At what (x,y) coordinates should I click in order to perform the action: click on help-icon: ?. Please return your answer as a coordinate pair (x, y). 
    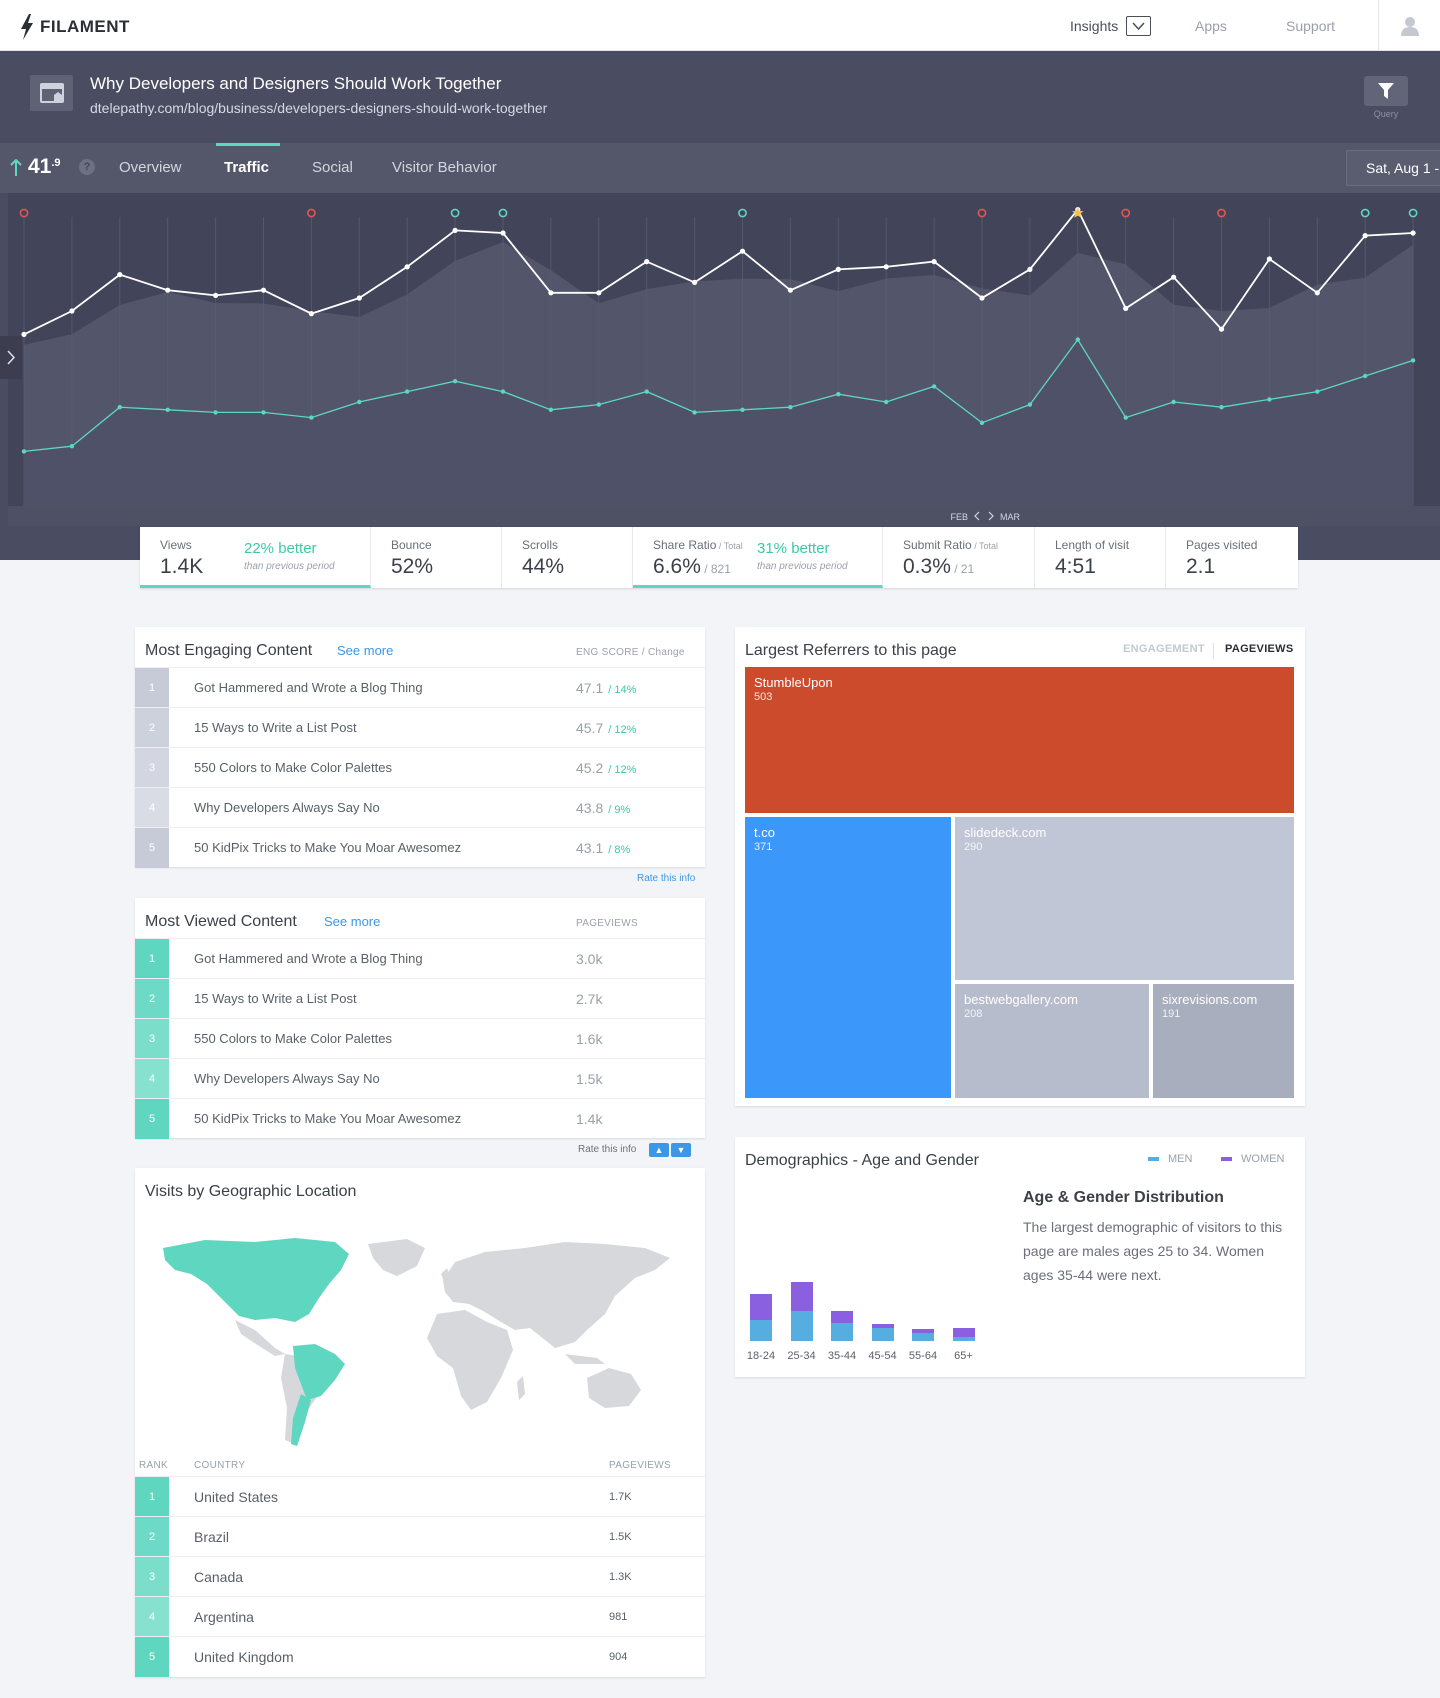
    Looking at the image, I should click on (87, 167).